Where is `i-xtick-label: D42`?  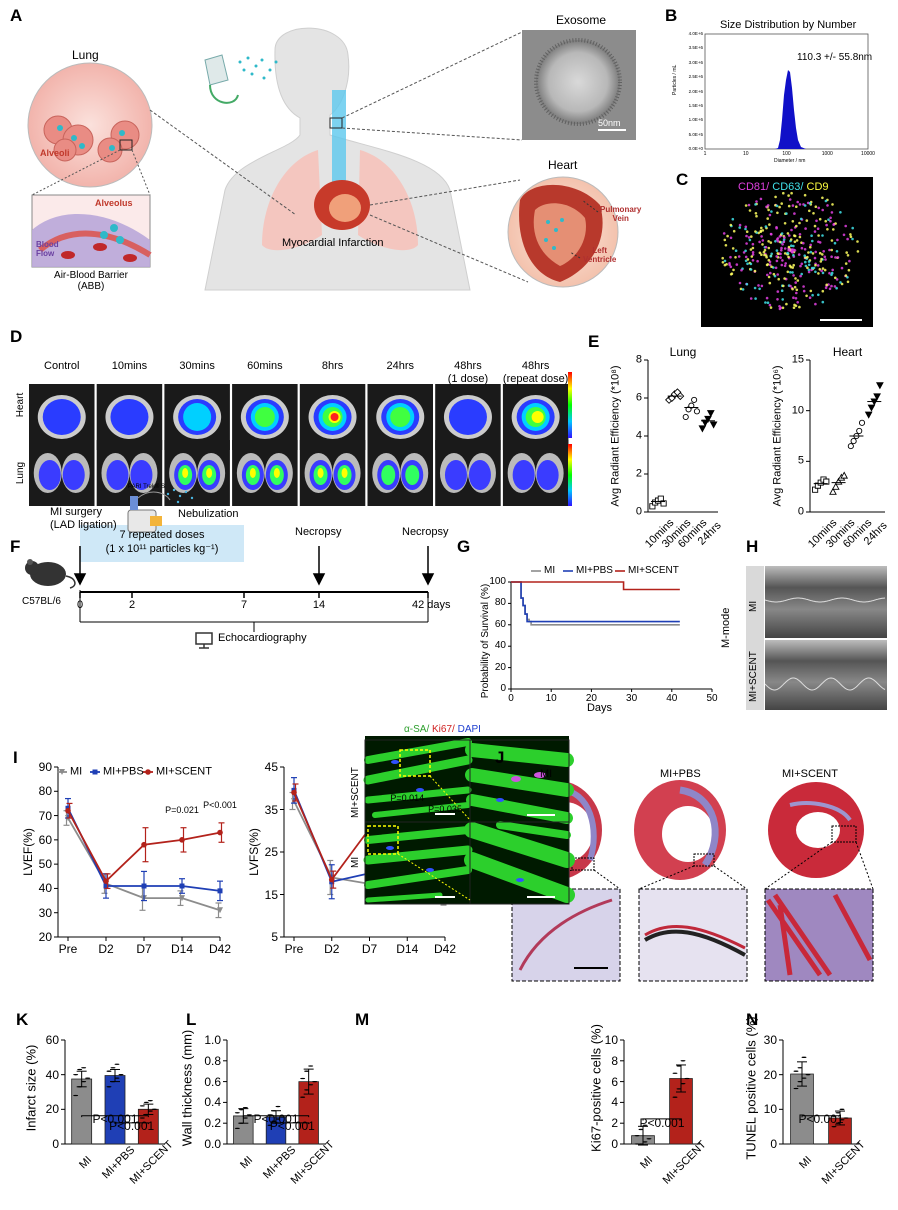
i-xtick-label: D42 is located at coordinates (445, 949).